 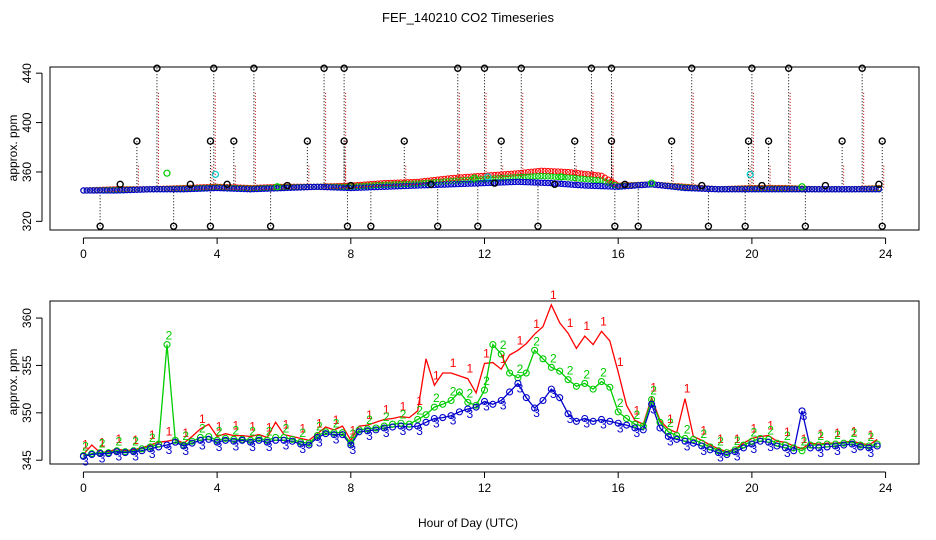 I want to click on top-x-tick-label: 24, so click(x=886, y=254).